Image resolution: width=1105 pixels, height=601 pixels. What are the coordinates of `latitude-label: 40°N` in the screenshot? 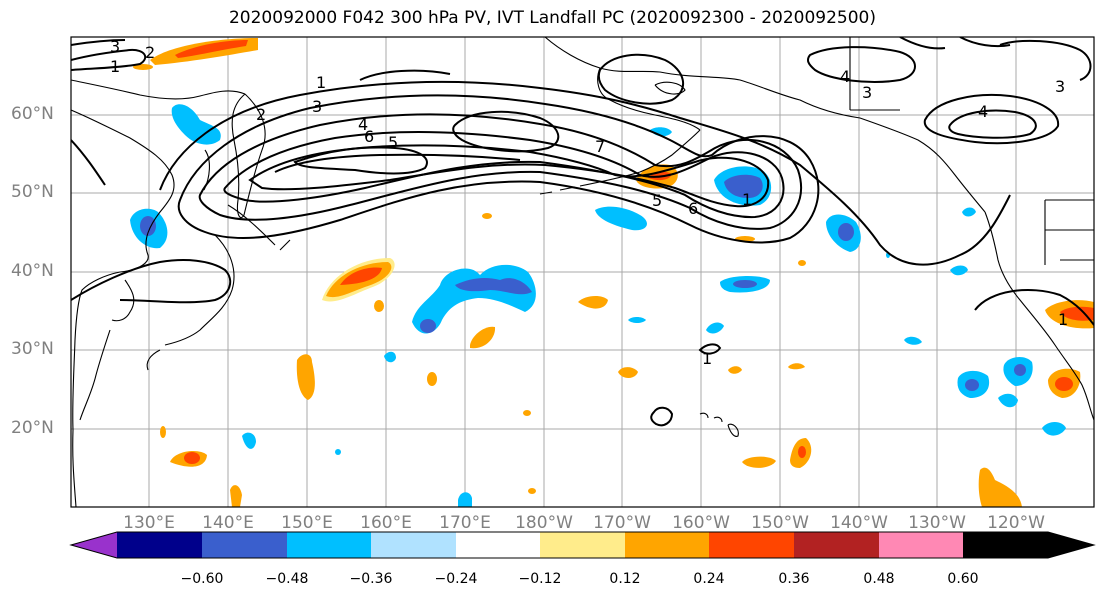 It's located at (32, 271).